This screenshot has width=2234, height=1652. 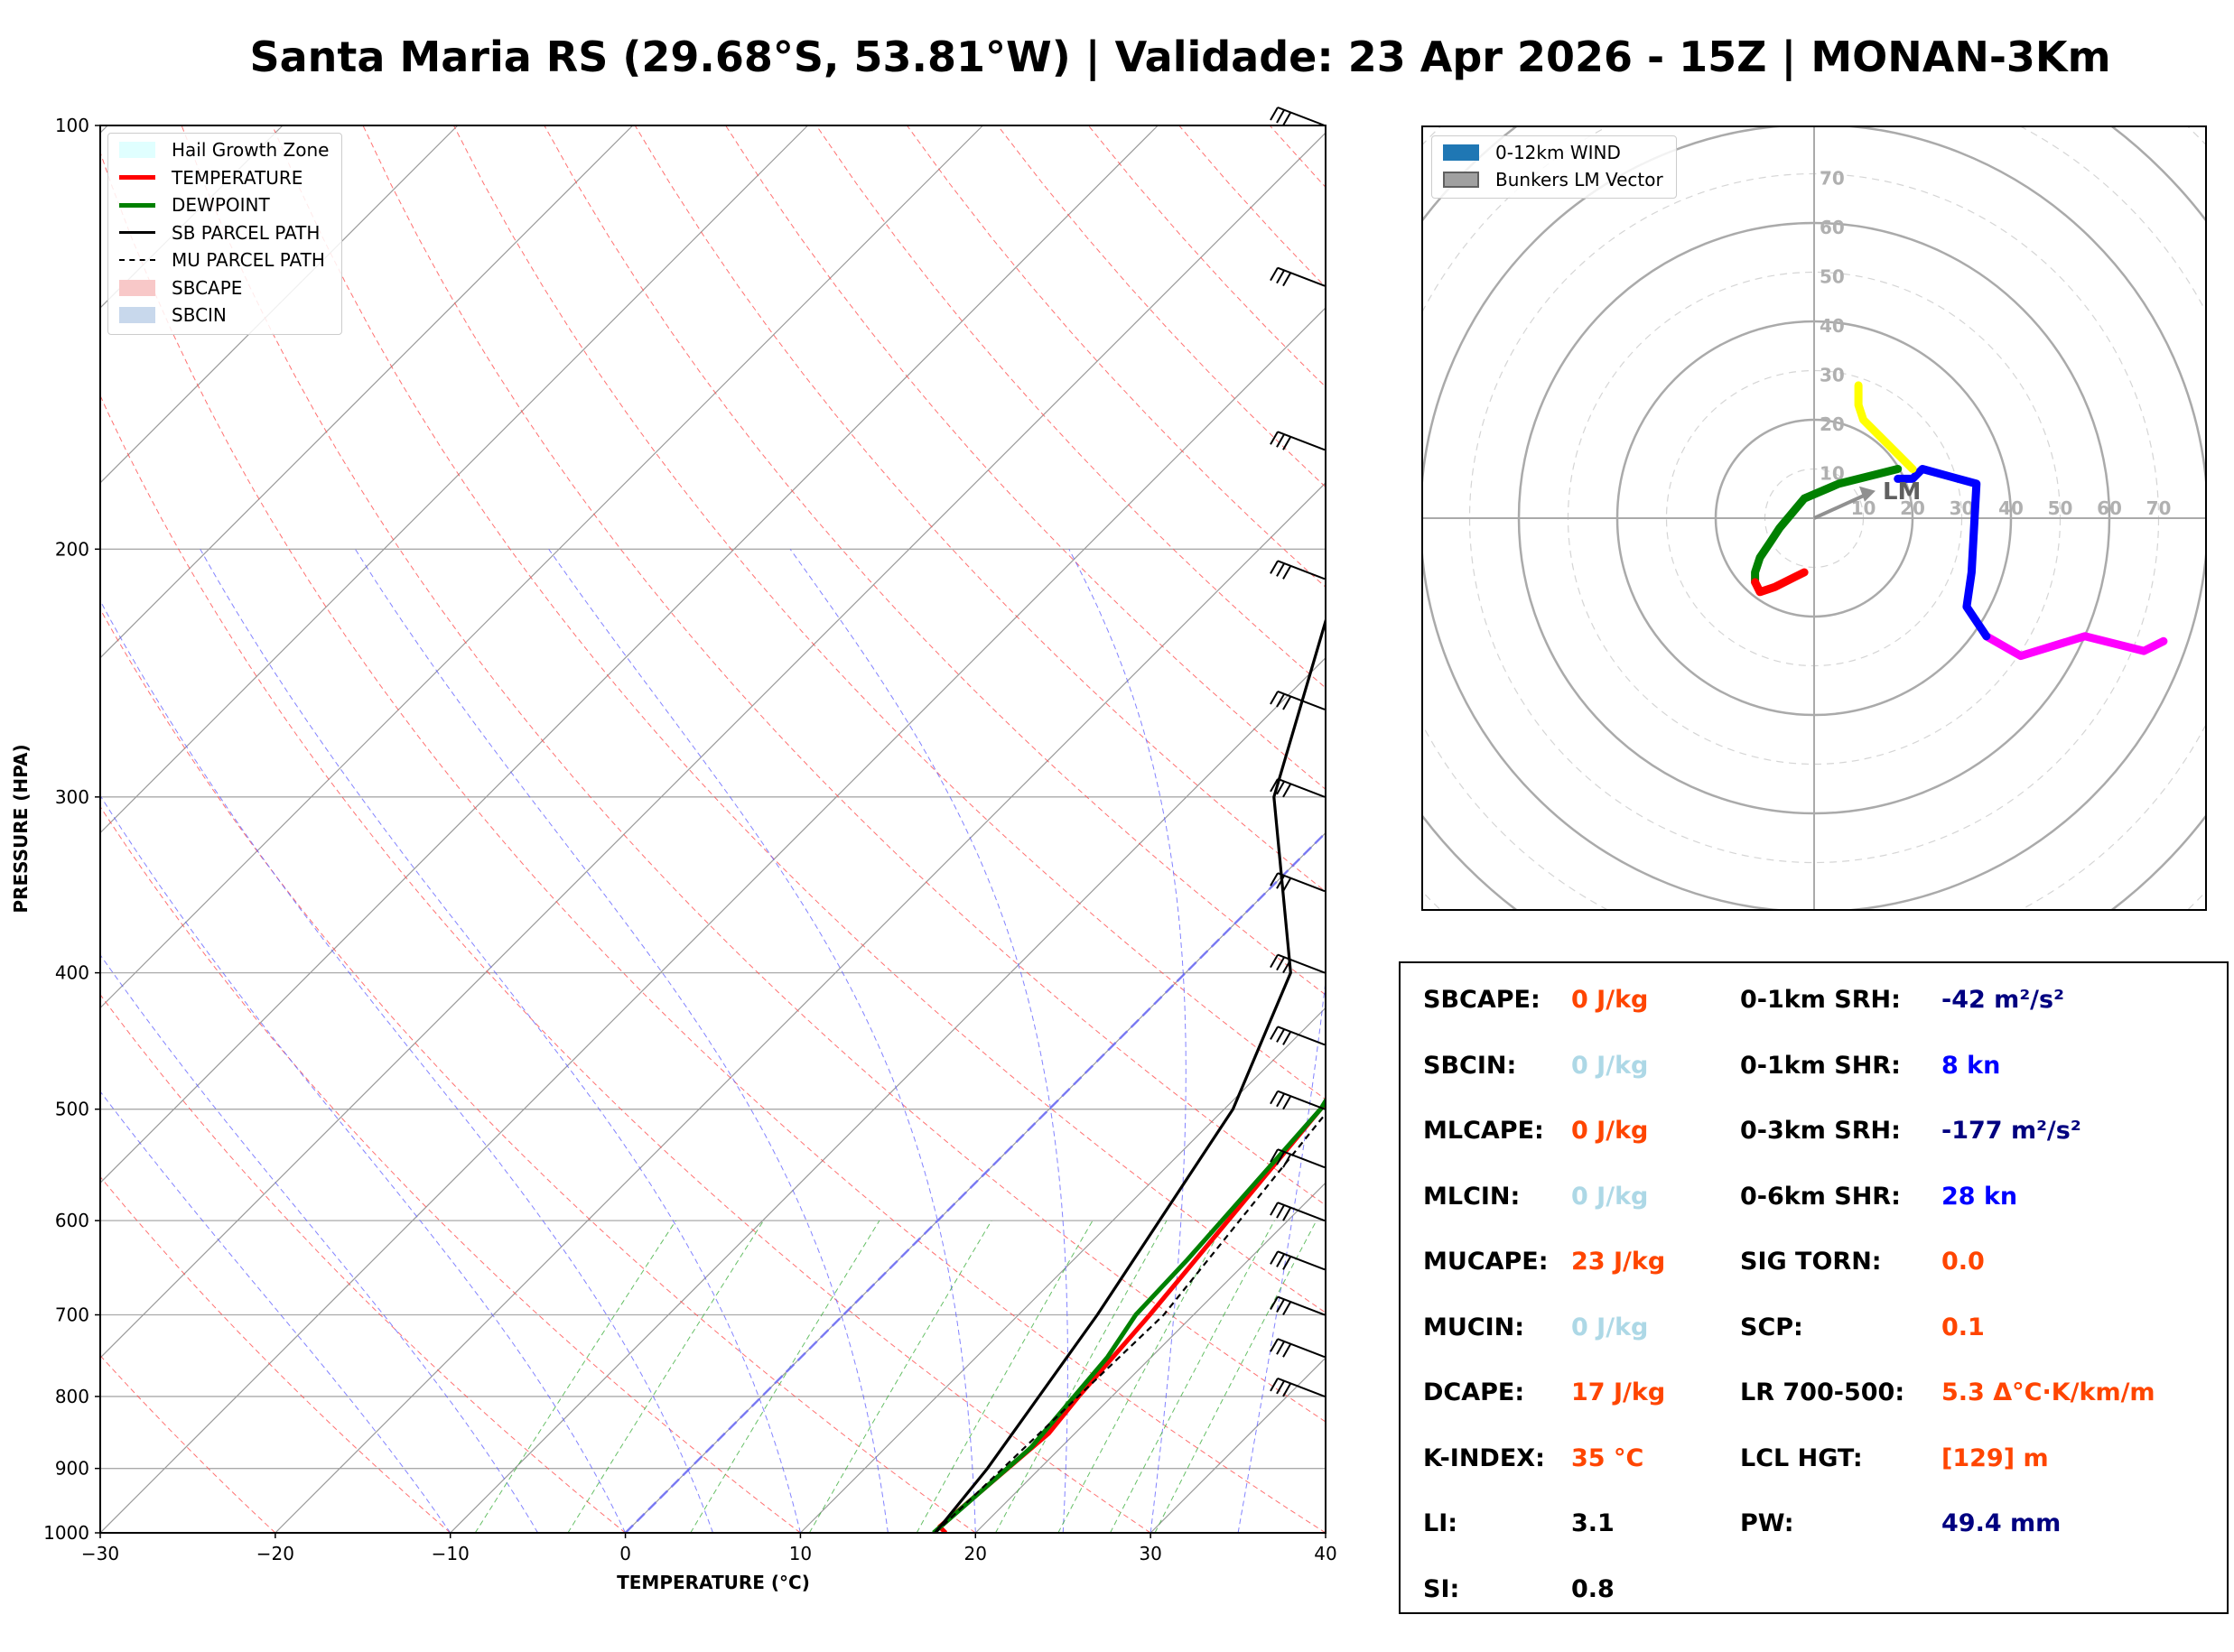 I want to click on legend-label: SBCAPE, so click(x=208, y=287).